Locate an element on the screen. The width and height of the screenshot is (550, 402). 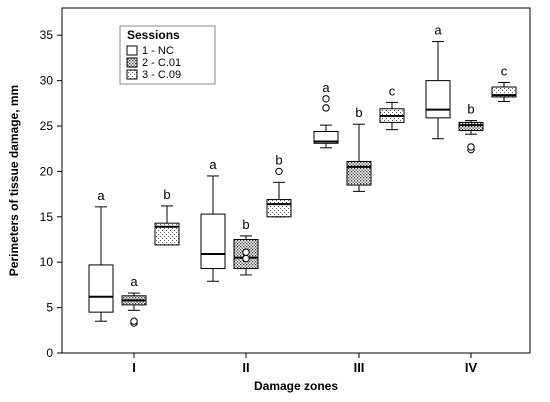
legend-entry-label: 1 - NC is located at coordinates (158, 51).